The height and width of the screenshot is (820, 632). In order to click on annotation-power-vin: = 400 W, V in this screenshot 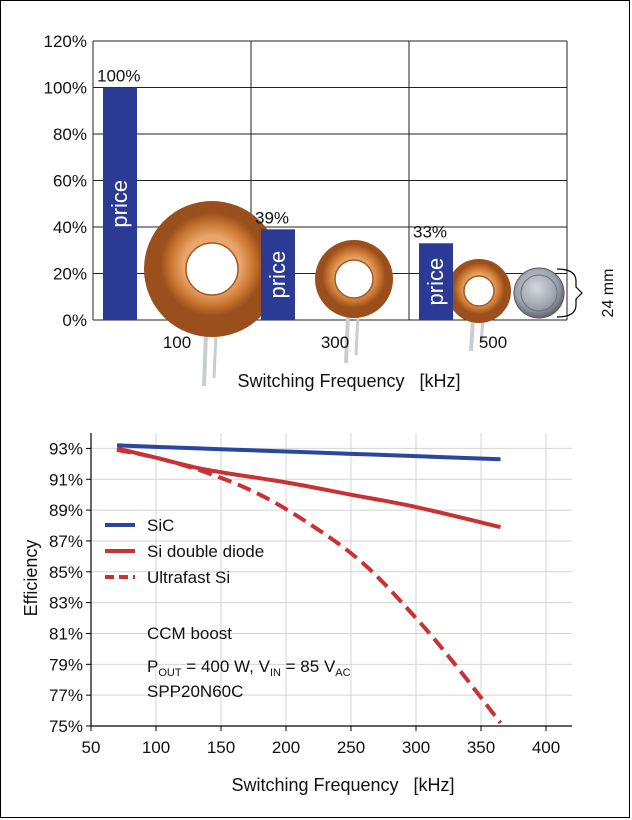, I will do `click(226, 666)`.